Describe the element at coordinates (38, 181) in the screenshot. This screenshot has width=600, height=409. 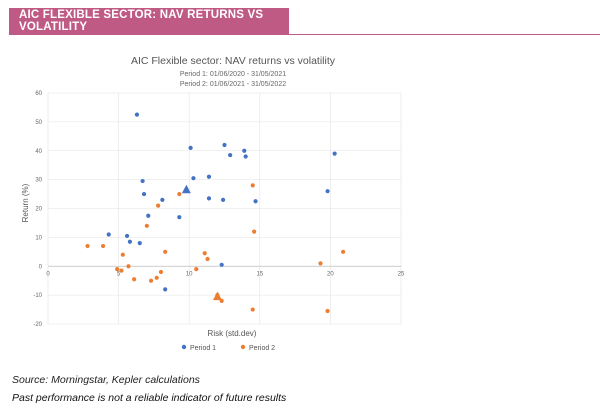
I see `y-tick-label: 30` at that location.